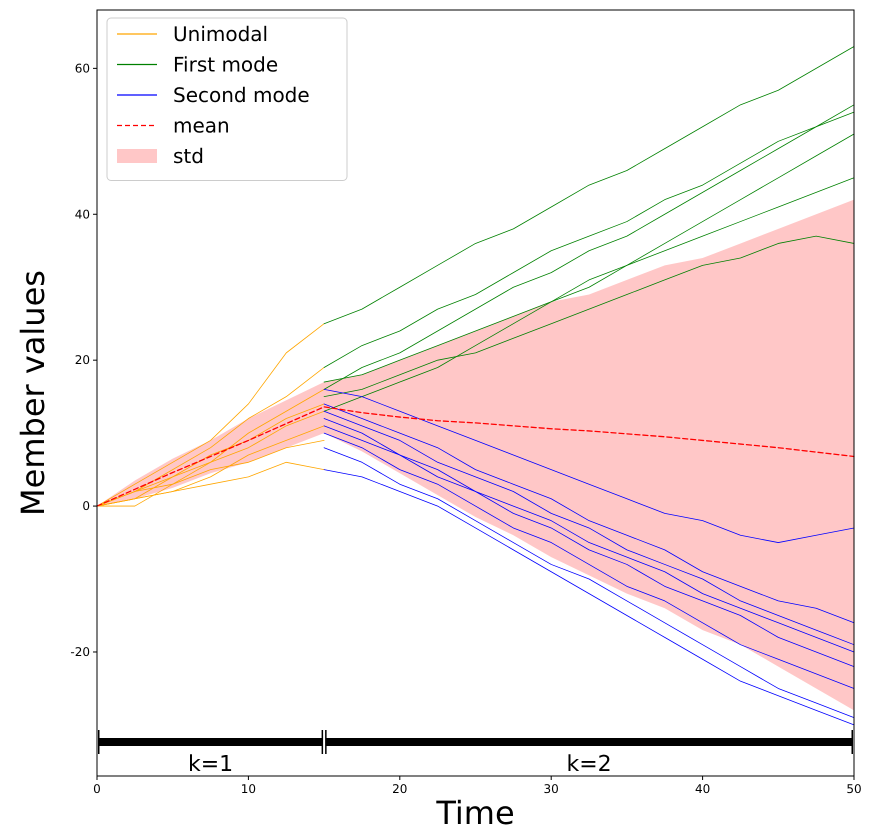 Image resolution: width=874 pixels, height=836 pixels. I want to click on x-tick-label: 10, so click(248, 789).